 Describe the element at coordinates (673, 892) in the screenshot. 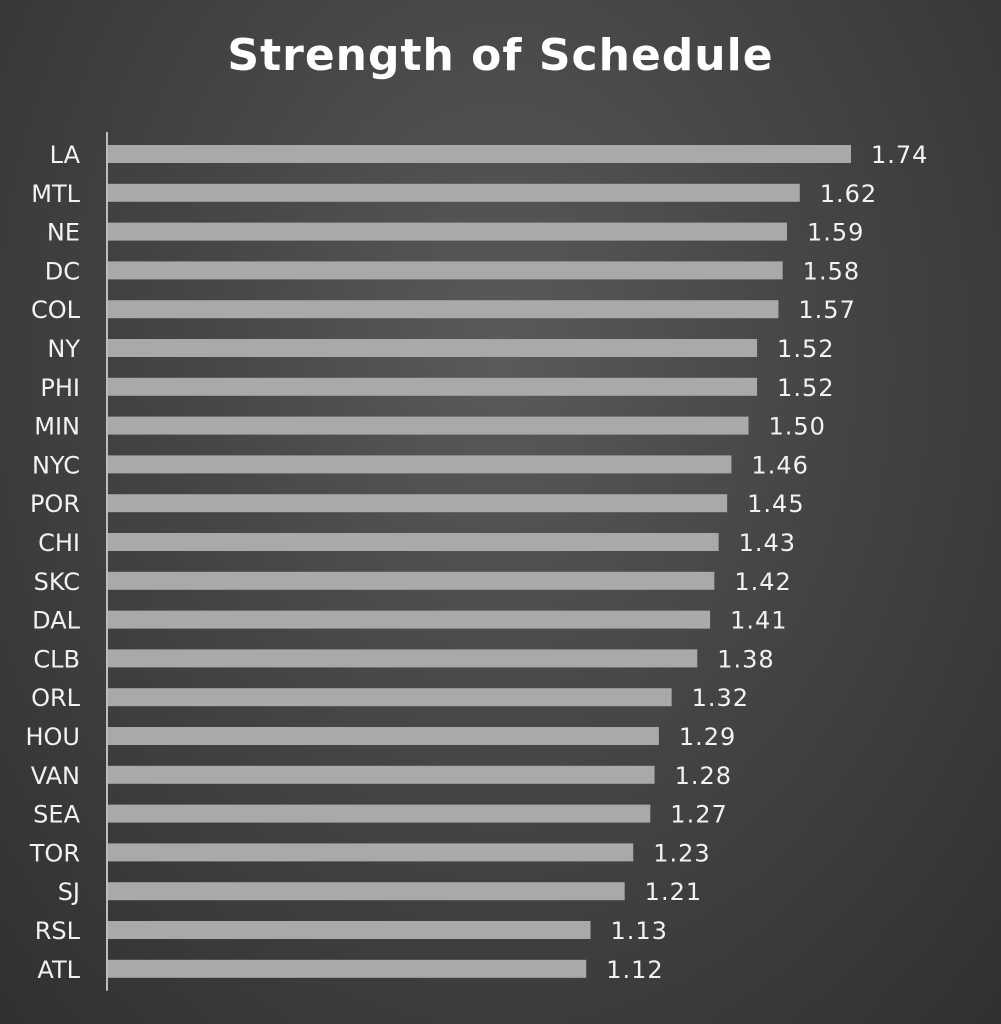

I see `value-label: 1.21` at that location.